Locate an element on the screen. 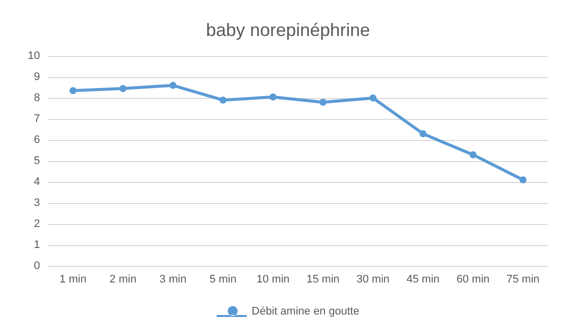 The width and height of the screenshot is (576, 336). x-tick-label: 2 min is located at coordinates (123, 280).